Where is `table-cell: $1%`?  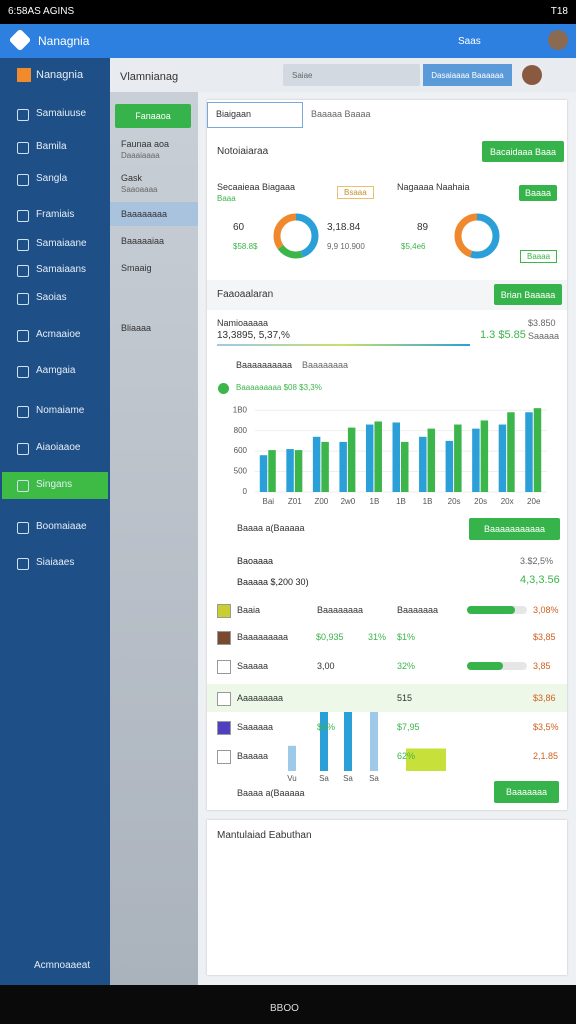
table-cell: $1% is located at coordinates (406, 637).